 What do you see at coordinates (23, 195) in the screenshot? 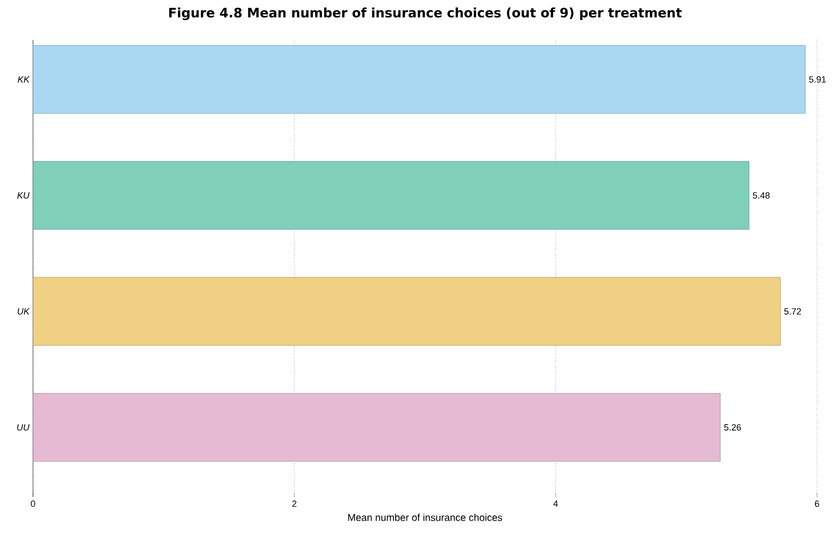
I see `y-tick-label: KU` at bounding box center [23, 195].